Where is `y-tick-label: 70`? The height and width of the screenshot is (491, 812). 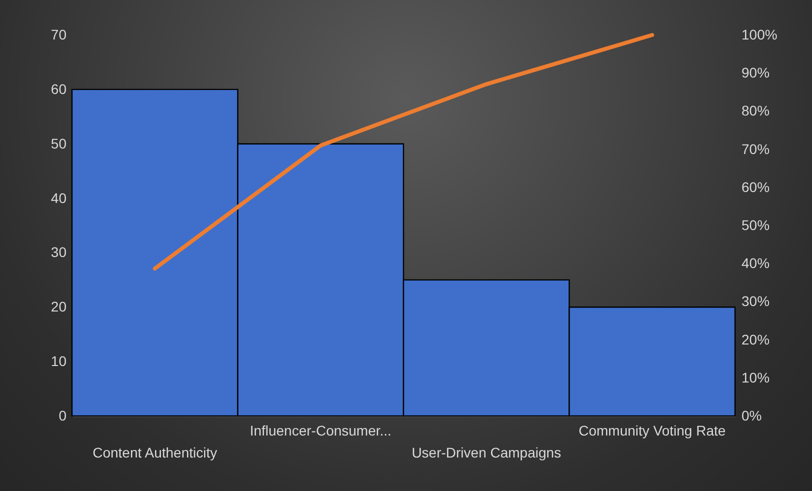 y-tick-label: 70 is located at coordinates (58, 34).